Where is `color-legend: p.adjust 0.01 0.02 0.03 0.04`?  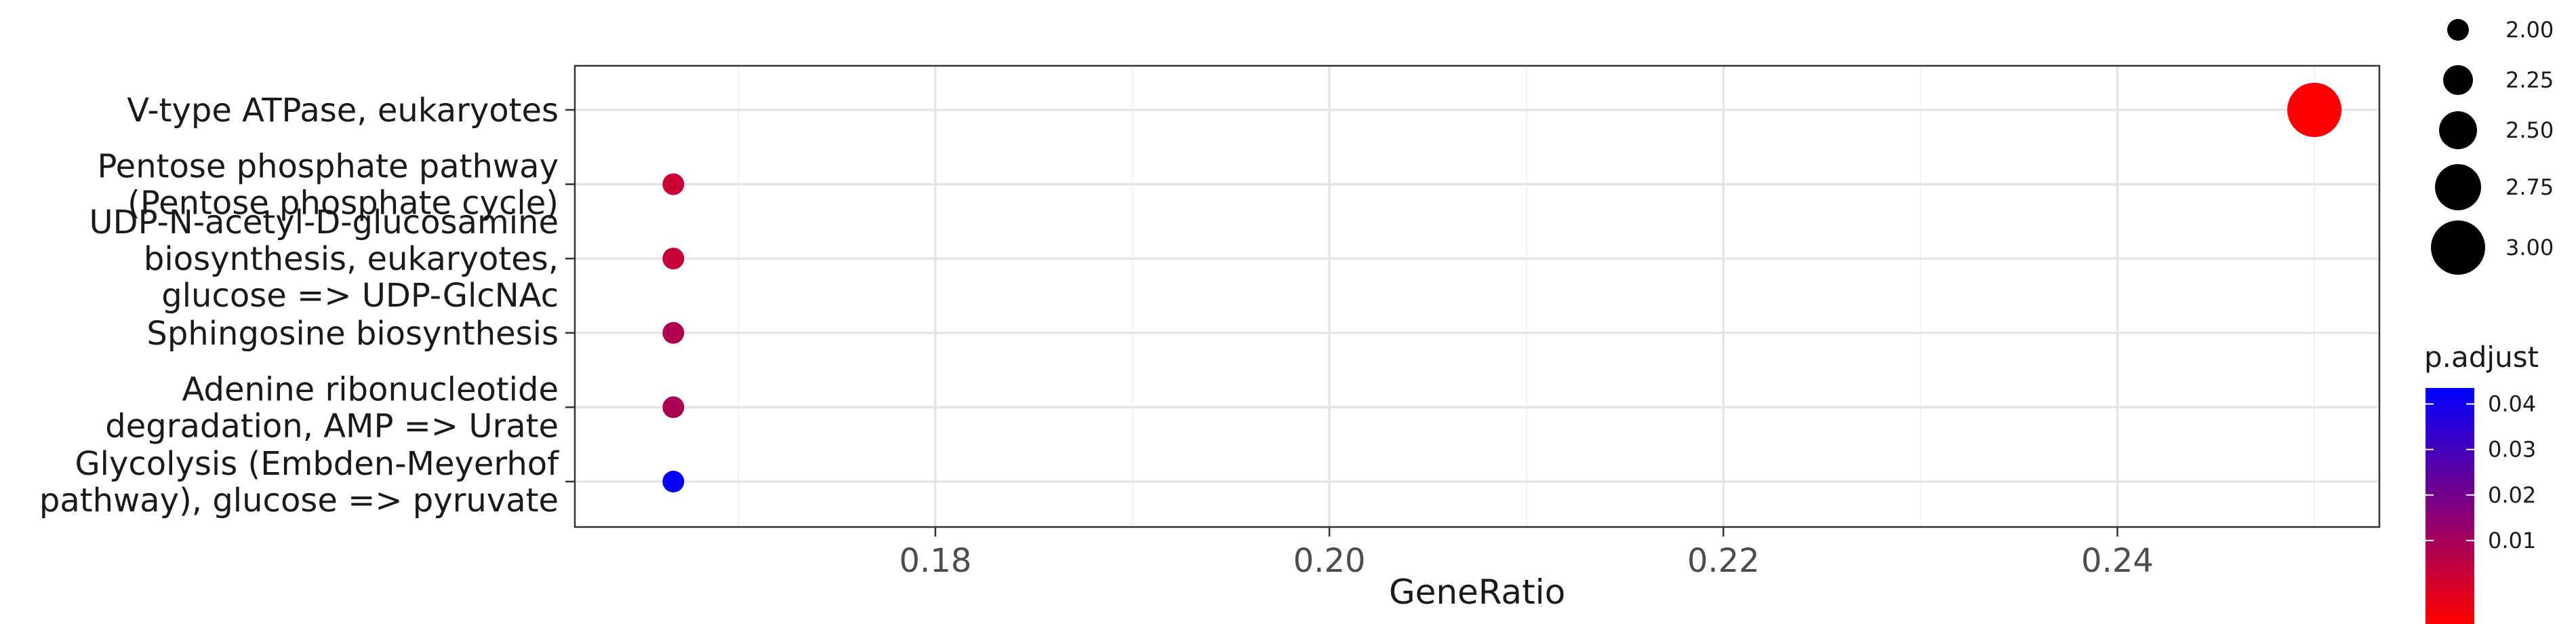
color-legend: p.adjust 0.01 0.02 0.03 0.04 is located at coordinates (2481, 482).